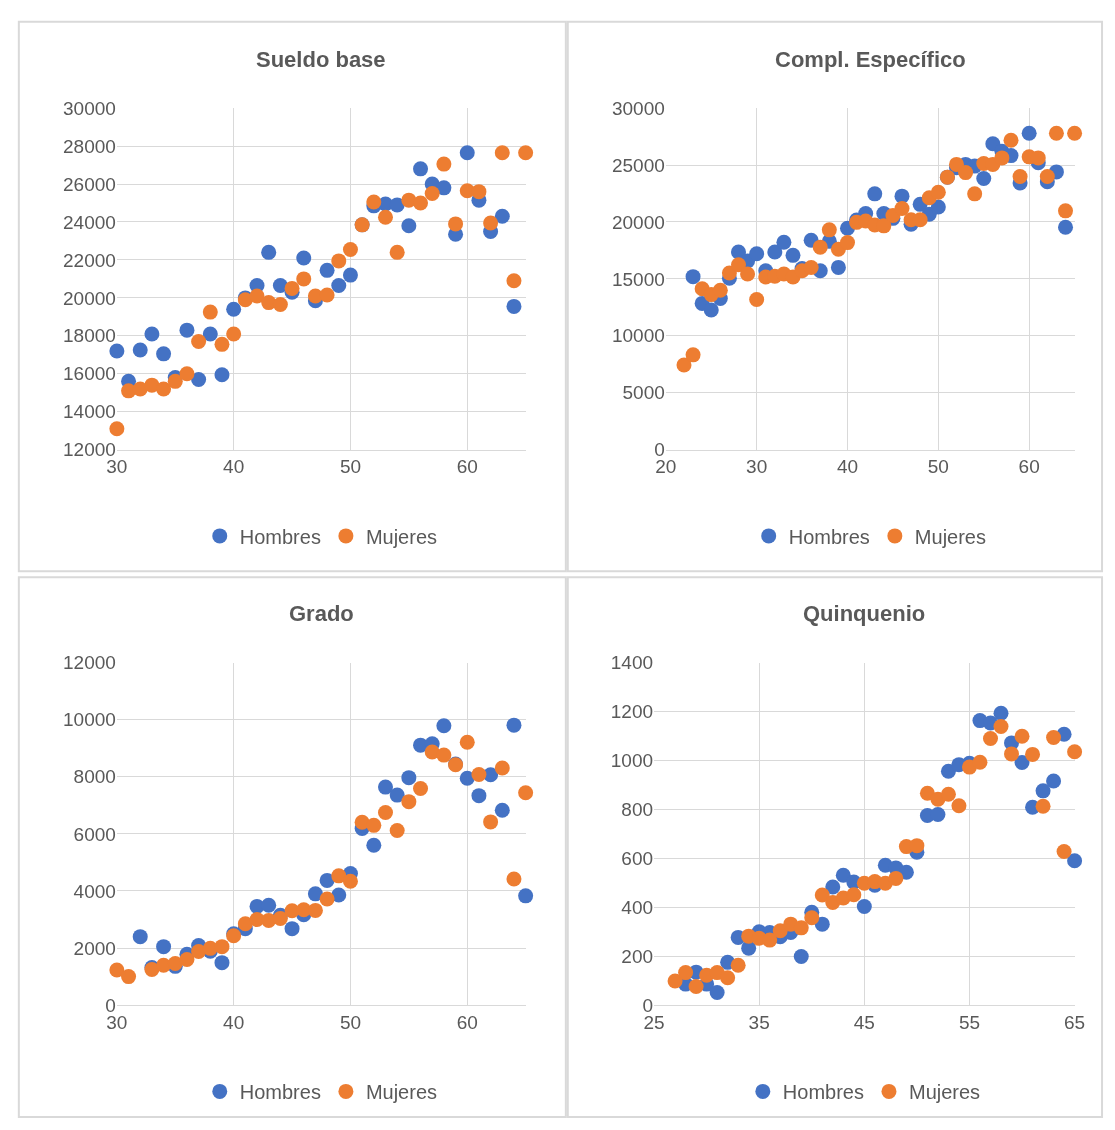  What do you see at coordinates (89, 298) in the screenshot?
I see `y-tick-label: 20000` at bounding box center [89, 298].